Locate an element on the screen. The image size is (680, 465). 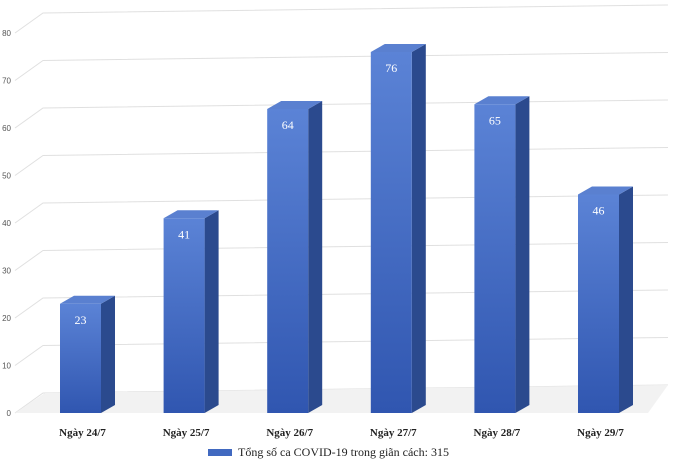
bar: 64 is located at coordinates (295, 257).